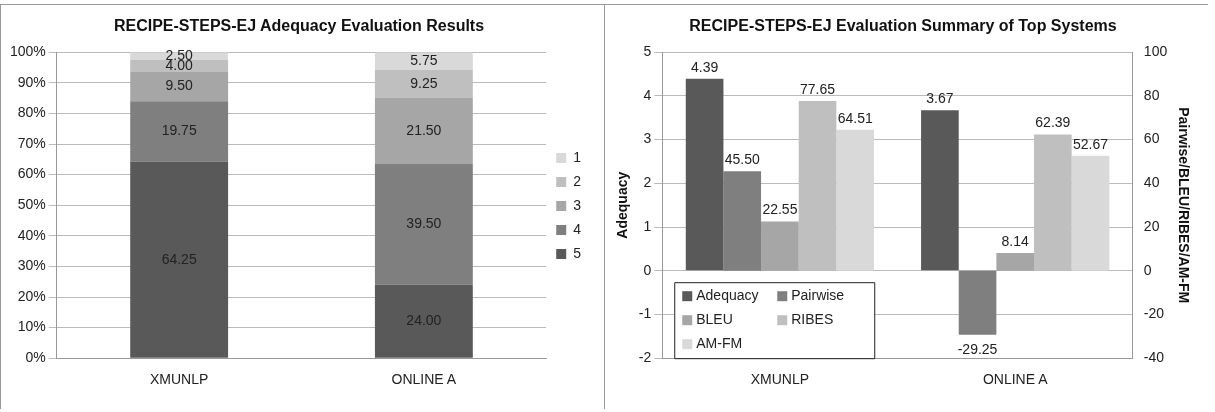  What do you see at coordinates (577, 156) in the screenshot?
I see `legend-label: 1` at bounding box center [577, 156].